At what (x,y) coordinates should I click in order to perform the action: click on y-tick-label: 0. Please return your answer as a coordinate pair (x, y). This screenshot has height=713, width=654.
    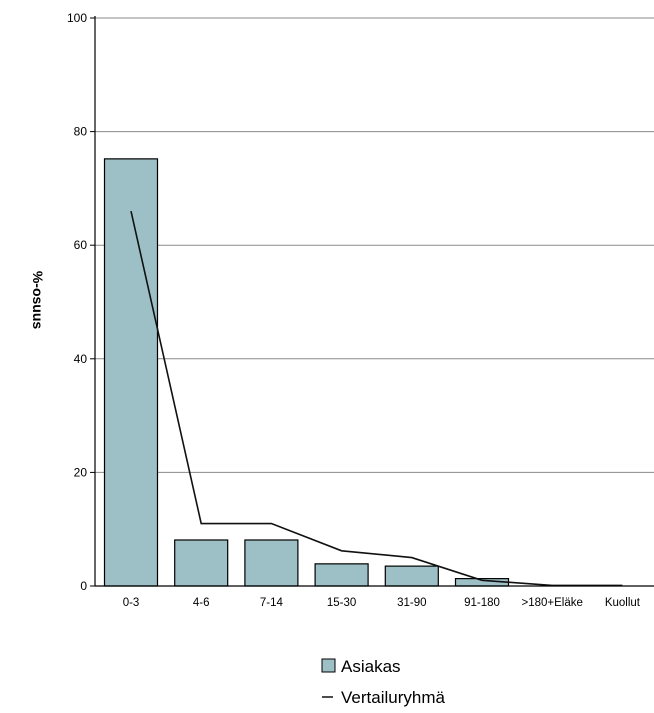
    Looking at the image, I should click on (83, 586).